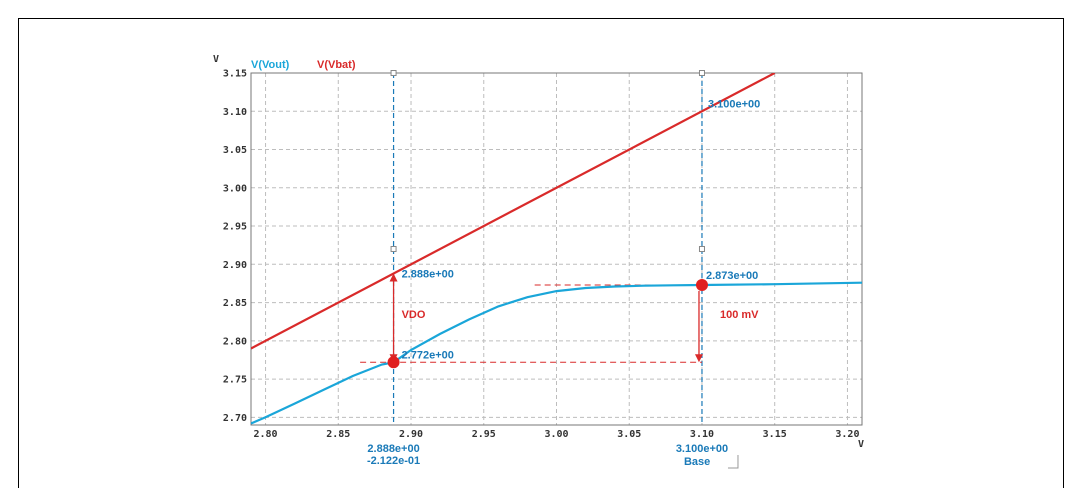  What do you see at coordinates (235, 265) in the screenshot?
I see `y-tick-label: 2.90` at bounding box center [235, 265].